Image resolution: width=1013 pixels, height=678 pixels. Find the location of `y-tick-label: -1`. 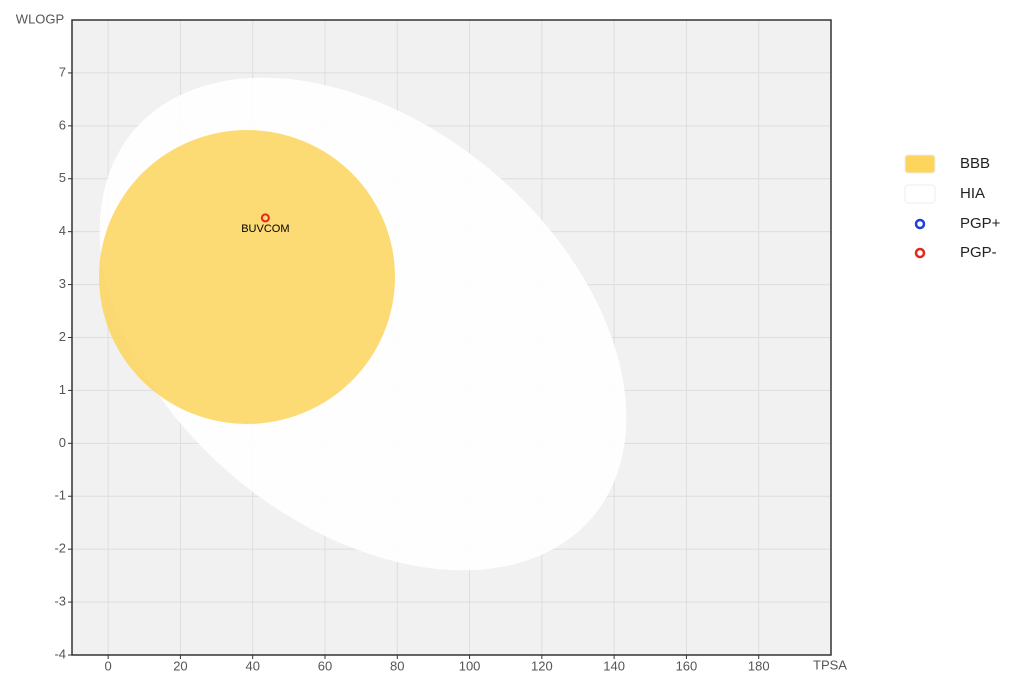

y-tick-label: -1 is located at coordinates (60, 495).